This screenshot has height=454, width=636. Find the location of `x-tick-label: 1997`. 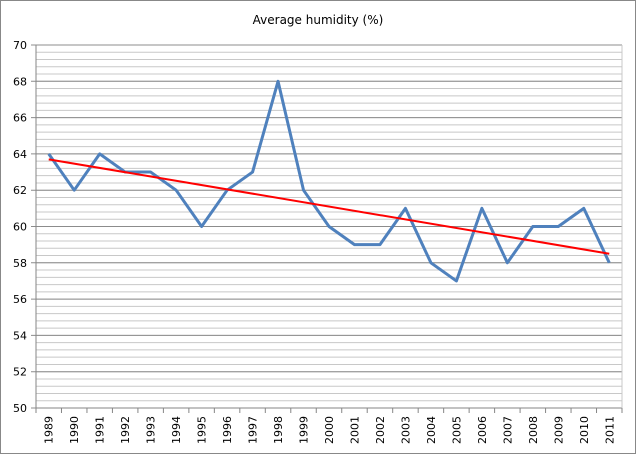

x-tick-label: 1997 is located at coordinates (253, 430).